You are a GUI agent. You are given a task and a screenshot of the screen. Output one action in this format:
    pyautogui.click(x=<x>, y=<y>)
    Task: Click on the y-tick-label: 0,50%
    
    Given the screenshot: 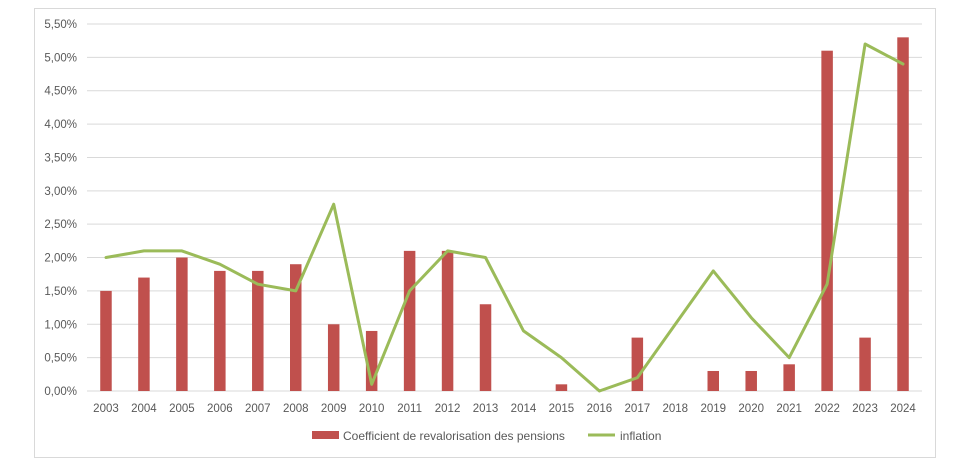 What is the action you would take?
    pyautogui.click(x=60, y=359)
    